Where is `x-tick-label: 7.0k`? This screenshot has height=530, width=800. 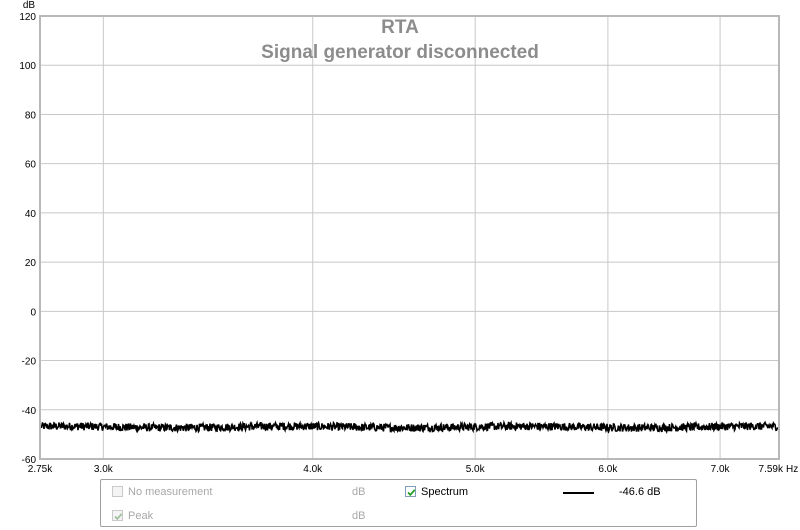
x-tick-label: 7.0k is located at coordinates (721, 469).